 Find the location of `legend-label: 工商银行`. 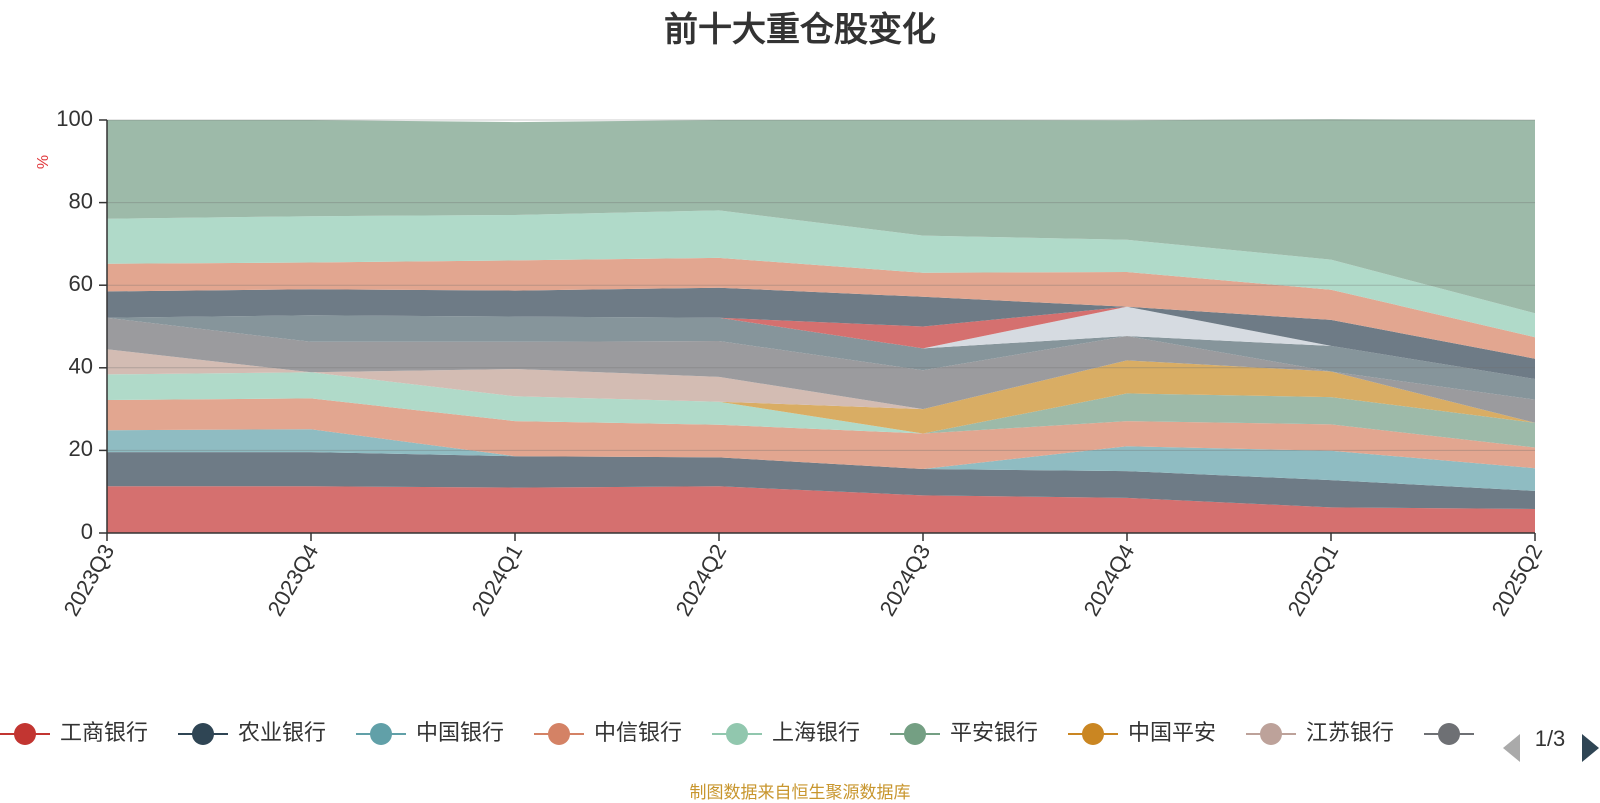

legend-label: 工商银行 is located at coordinates (104, 732).